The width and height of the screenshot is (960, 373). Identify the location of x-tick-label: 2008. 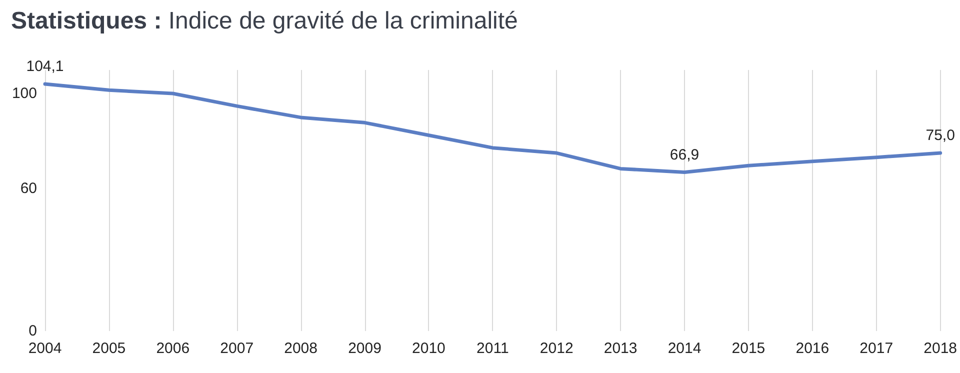
(301, 348).